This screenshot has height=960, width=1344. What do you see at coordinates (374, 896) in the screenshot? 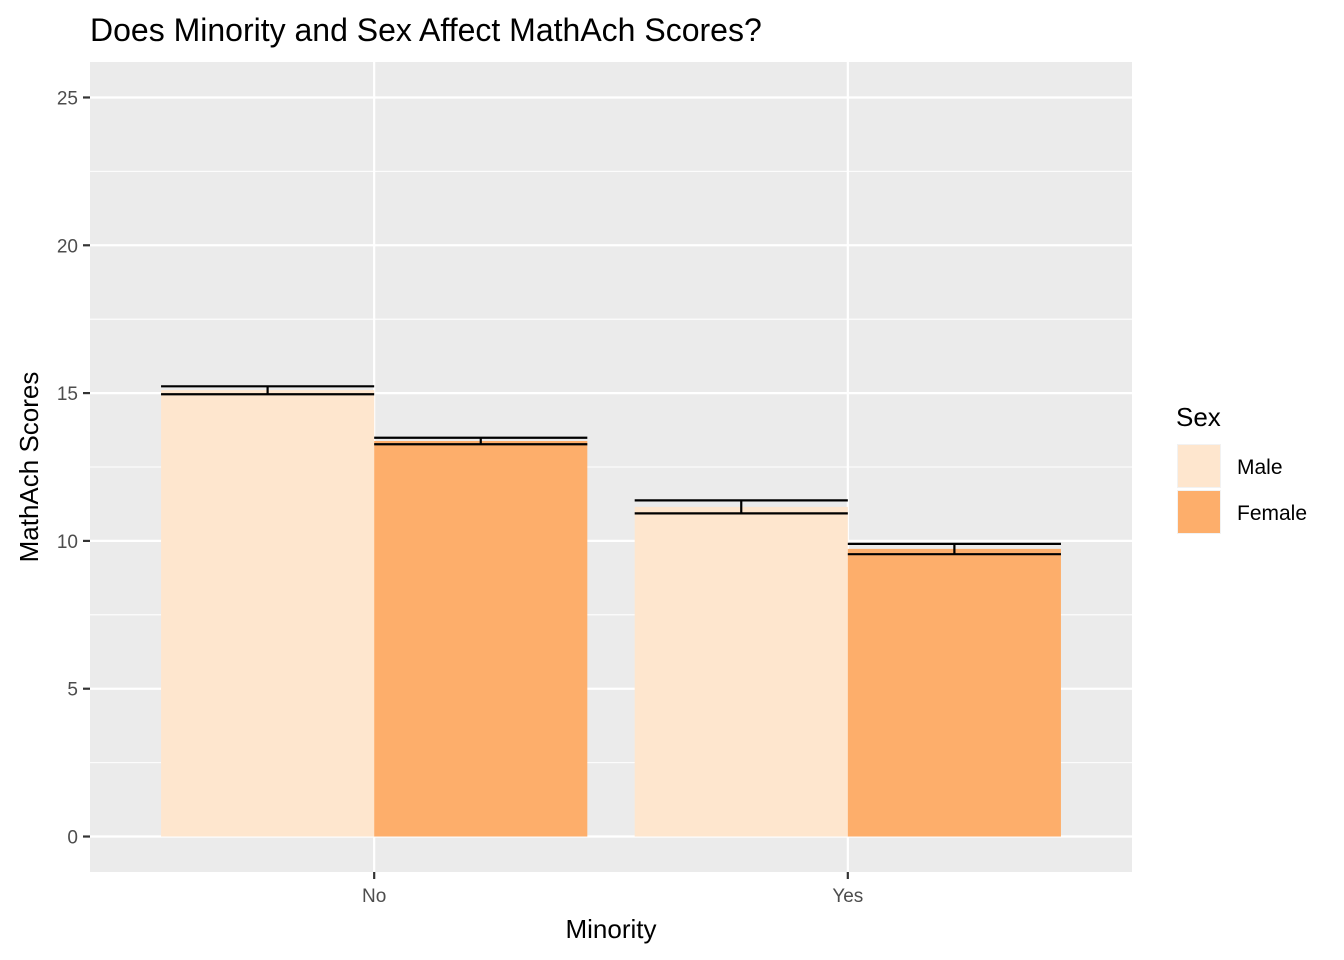
I see `x-tick-label: No` at bounding box center [374, 896].